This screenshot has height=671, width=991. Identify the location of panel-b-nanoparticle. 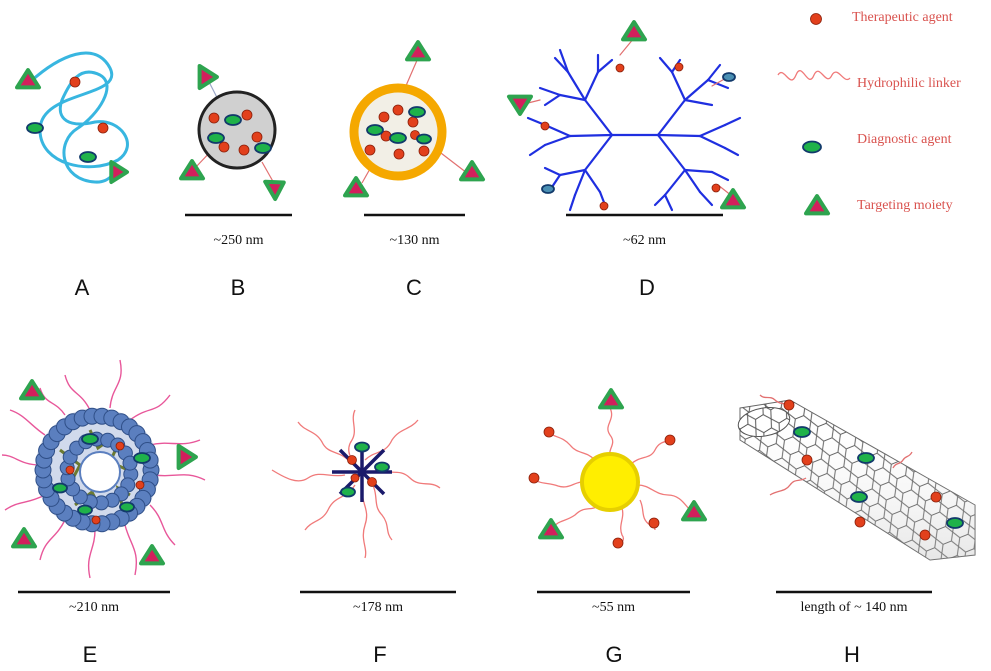
(235, 131).